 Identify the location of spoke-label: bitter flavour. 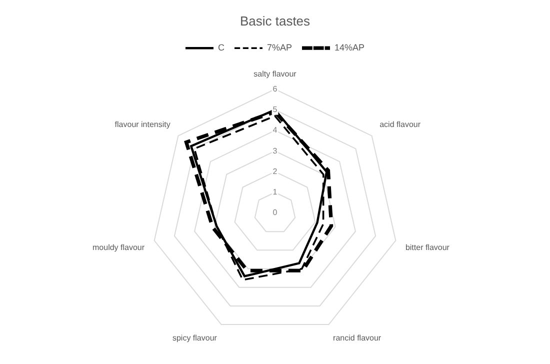
(427, 247).